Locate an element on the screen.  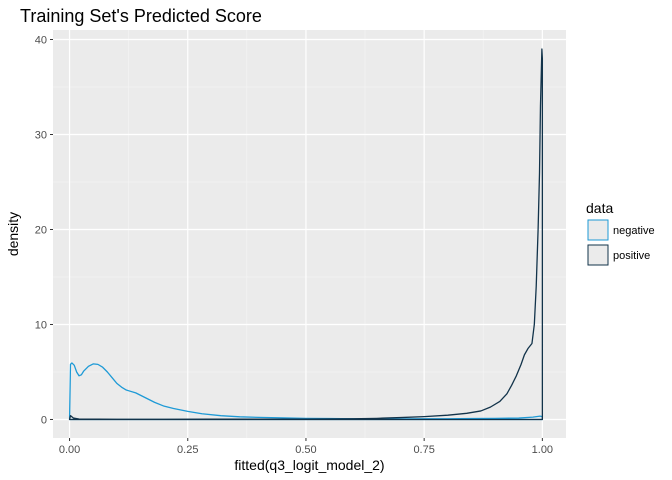
x-tick-label: 0.00 is located at coordinates (69, 450).